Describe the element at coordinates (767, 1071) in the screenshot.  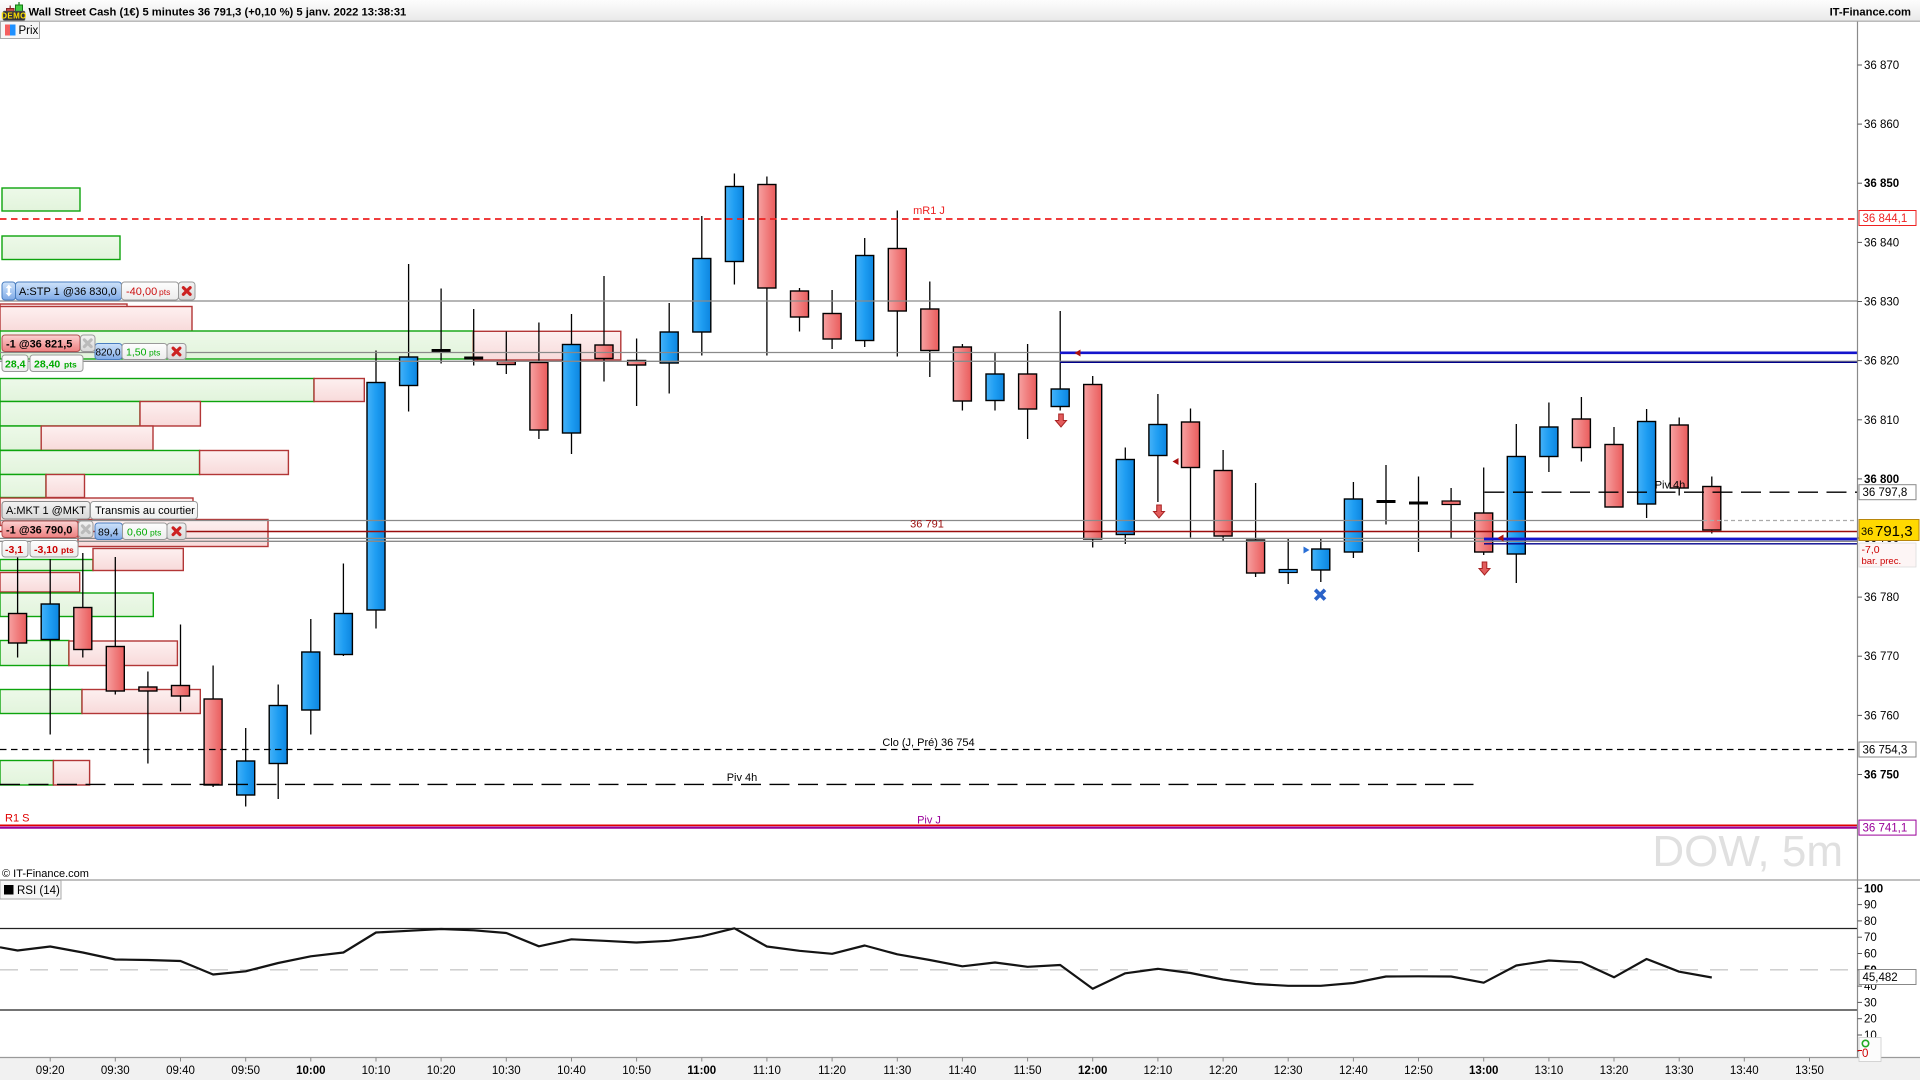
I see `svg-text: 11:10` at that location.